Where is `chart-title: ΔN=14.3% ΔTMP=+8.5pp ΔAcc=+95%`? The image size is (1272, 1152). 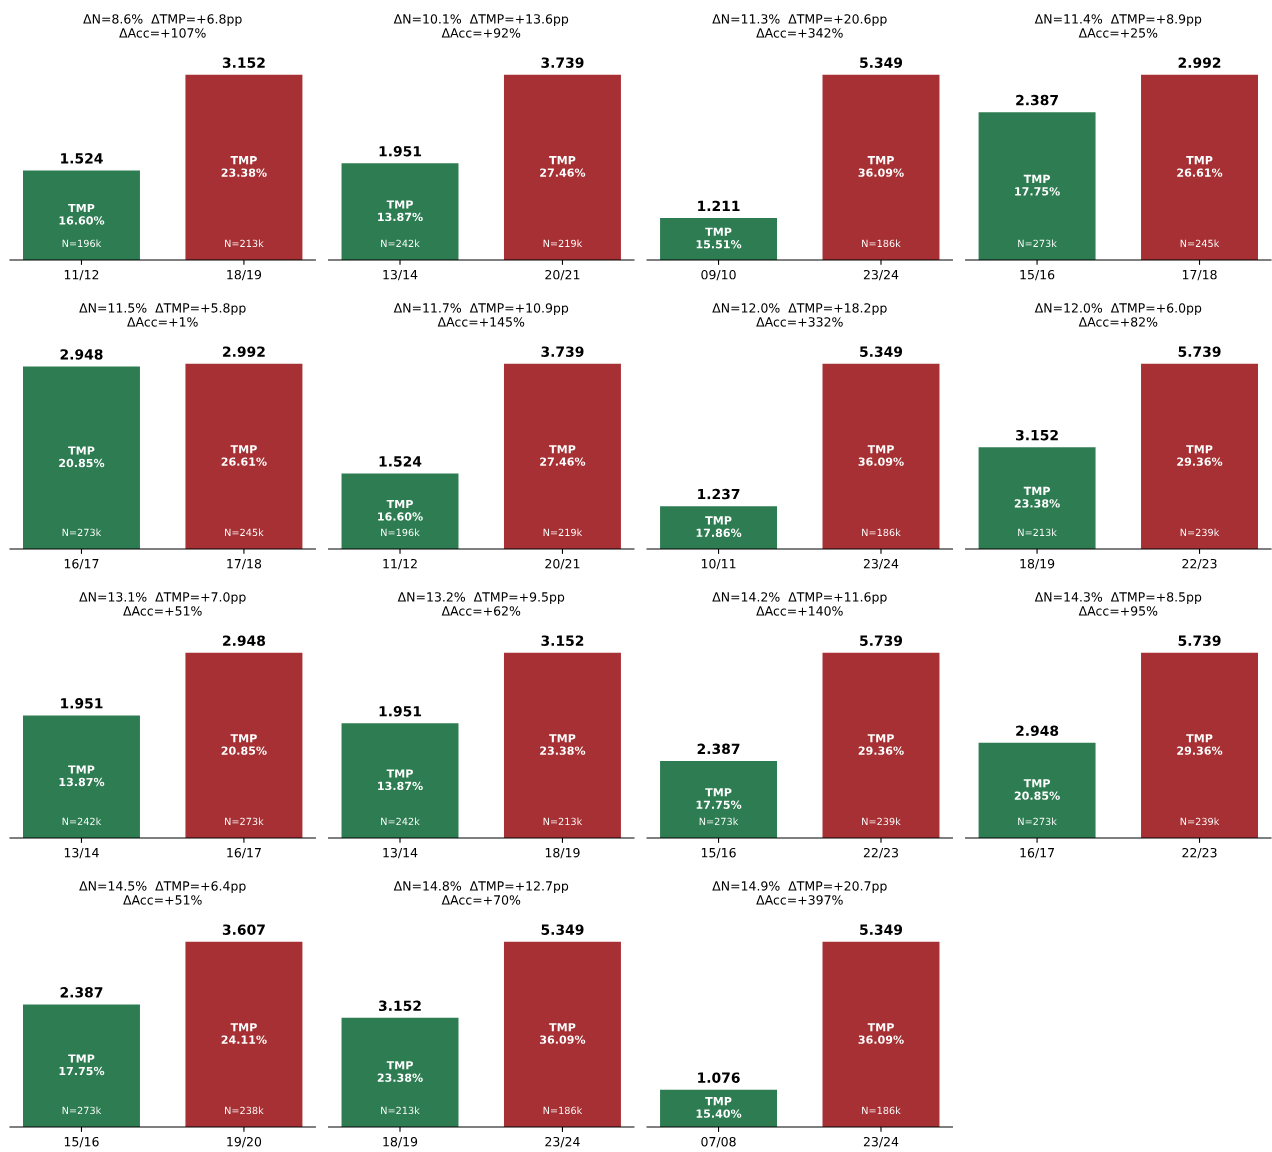
chart-title: ΔN=14.3% ΔTMP=+8.5pp ΔAcc=+95% is located at coordinates (1118, 604).